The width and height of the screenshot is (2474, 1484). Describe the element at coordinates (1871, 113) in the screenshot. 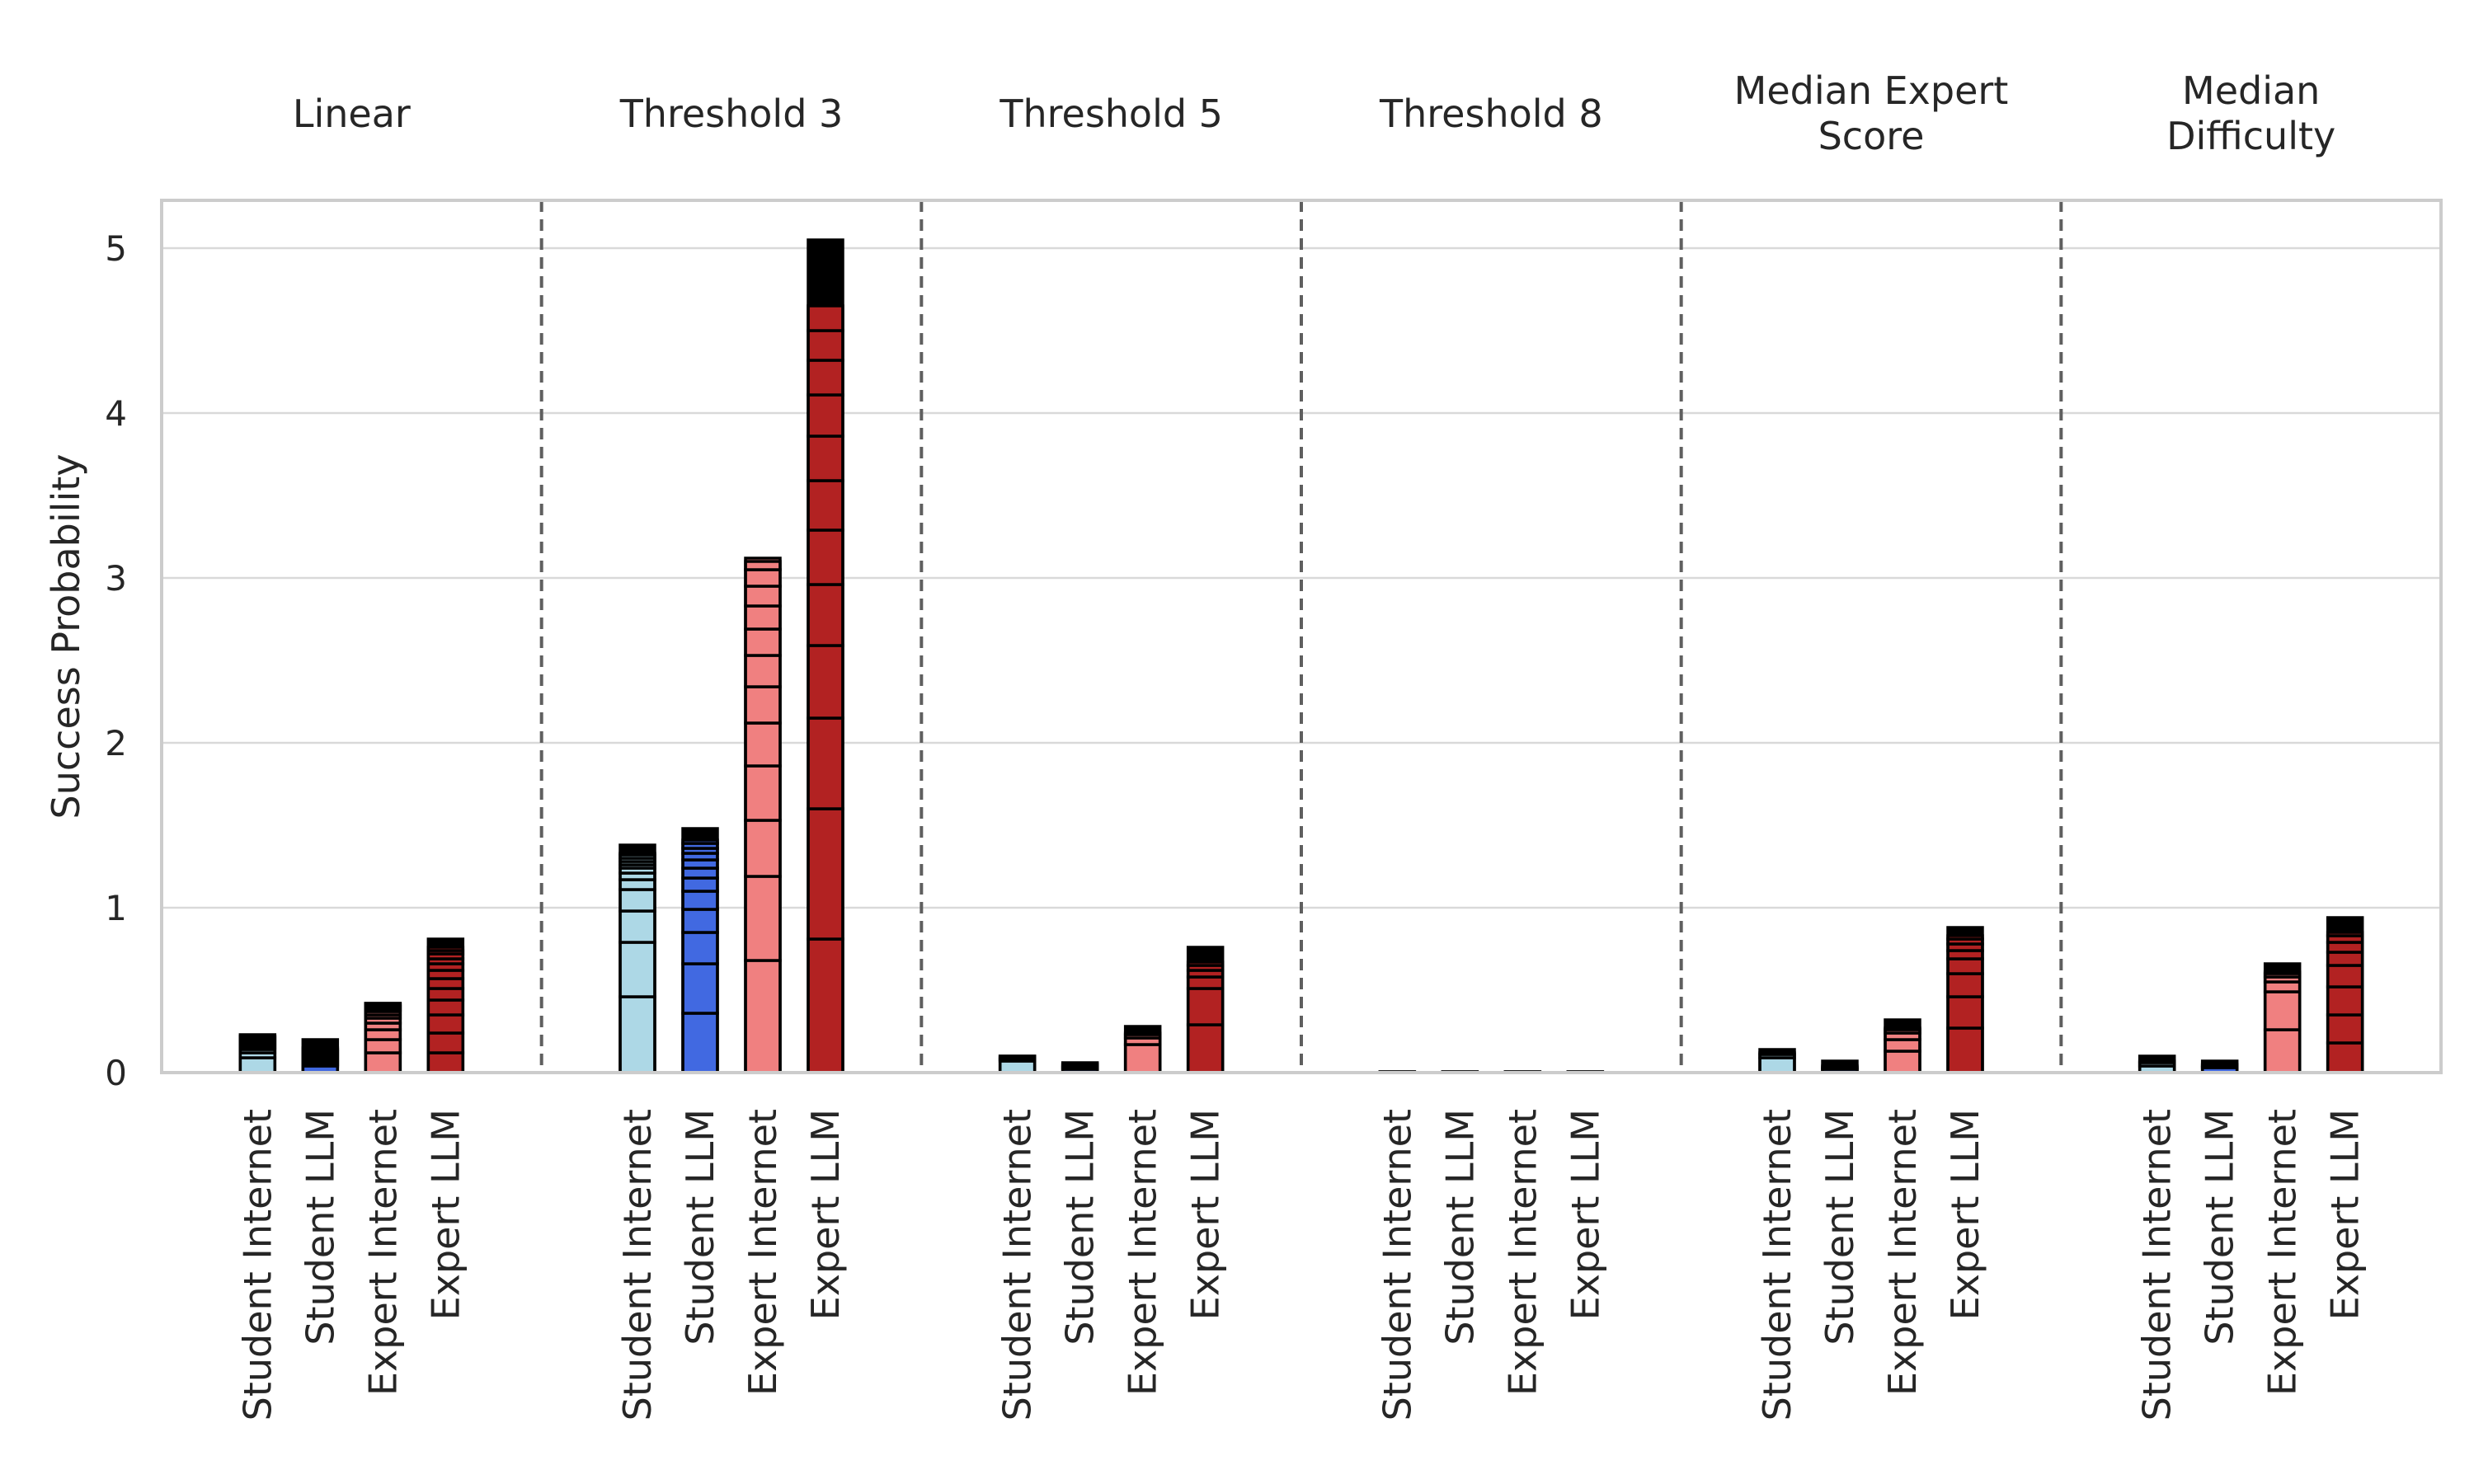

I see `panel-title-median-expert-score: Median Expert Score` at that location.